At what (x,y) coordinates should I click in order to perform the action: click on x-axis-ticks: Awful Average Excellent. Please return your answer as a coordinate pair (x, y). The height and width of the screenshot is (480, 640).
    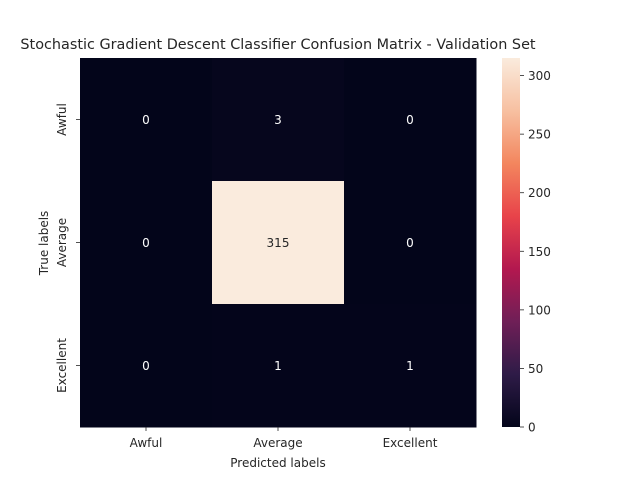
    Looking at the image, I should click on (284, 438).